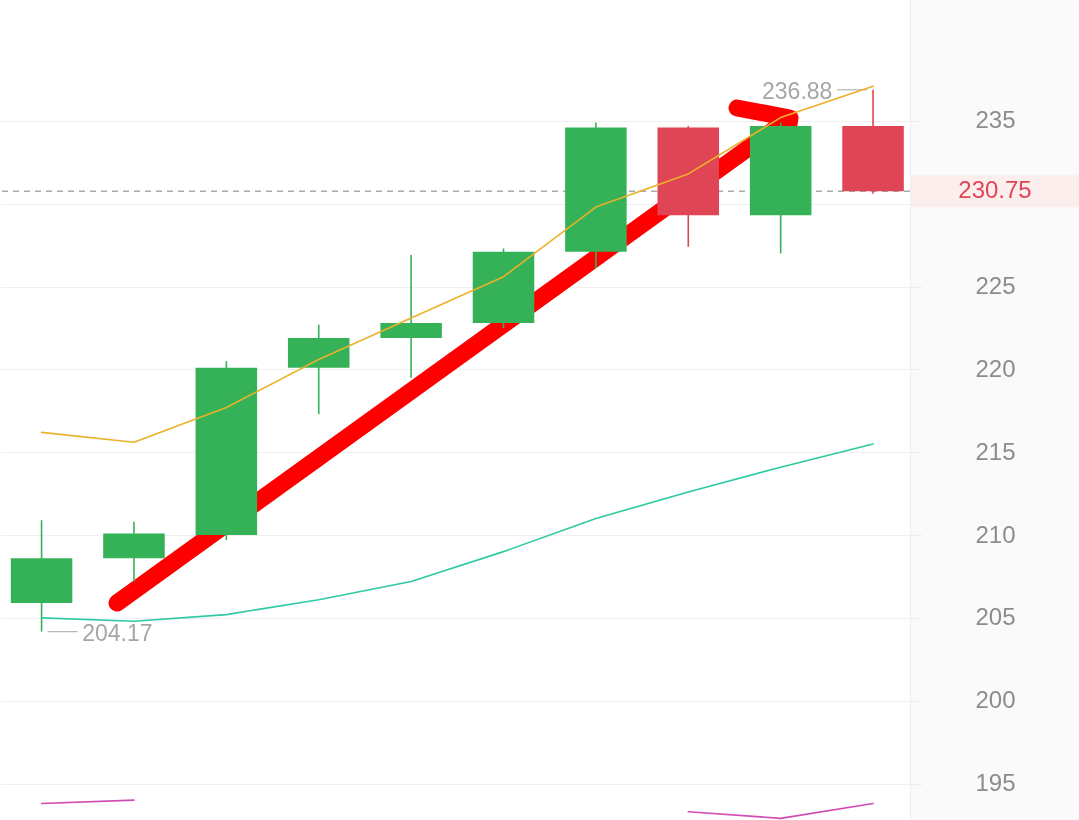 This screenshot has width=1079, height=820. Describe the element at coordinates (995, 534) in the screenshot. I see `y-tick-label: 210` at that location.